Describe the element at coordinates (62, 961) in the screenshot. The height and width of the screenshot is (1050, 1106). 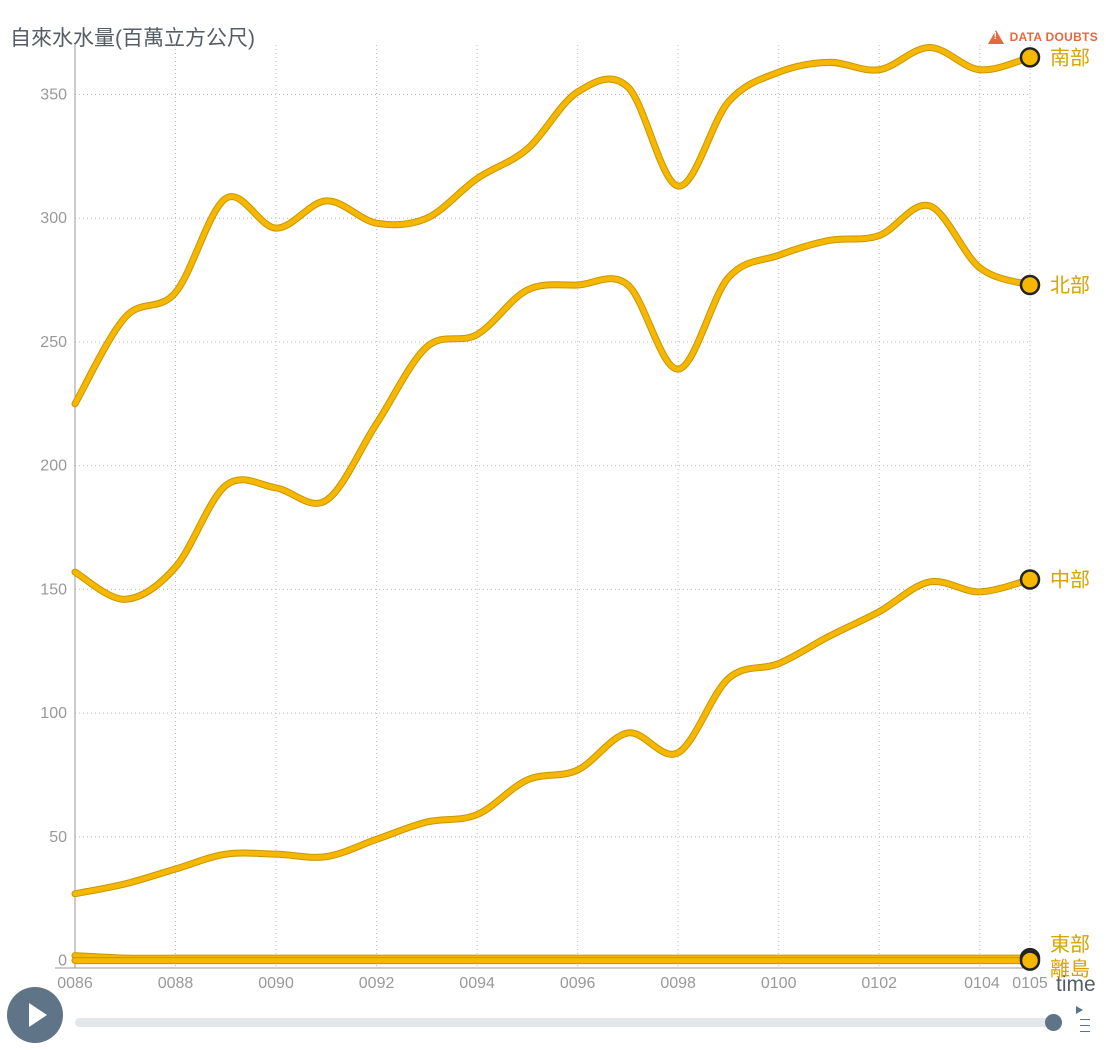
I see `y-tick-label: 0` at that location.